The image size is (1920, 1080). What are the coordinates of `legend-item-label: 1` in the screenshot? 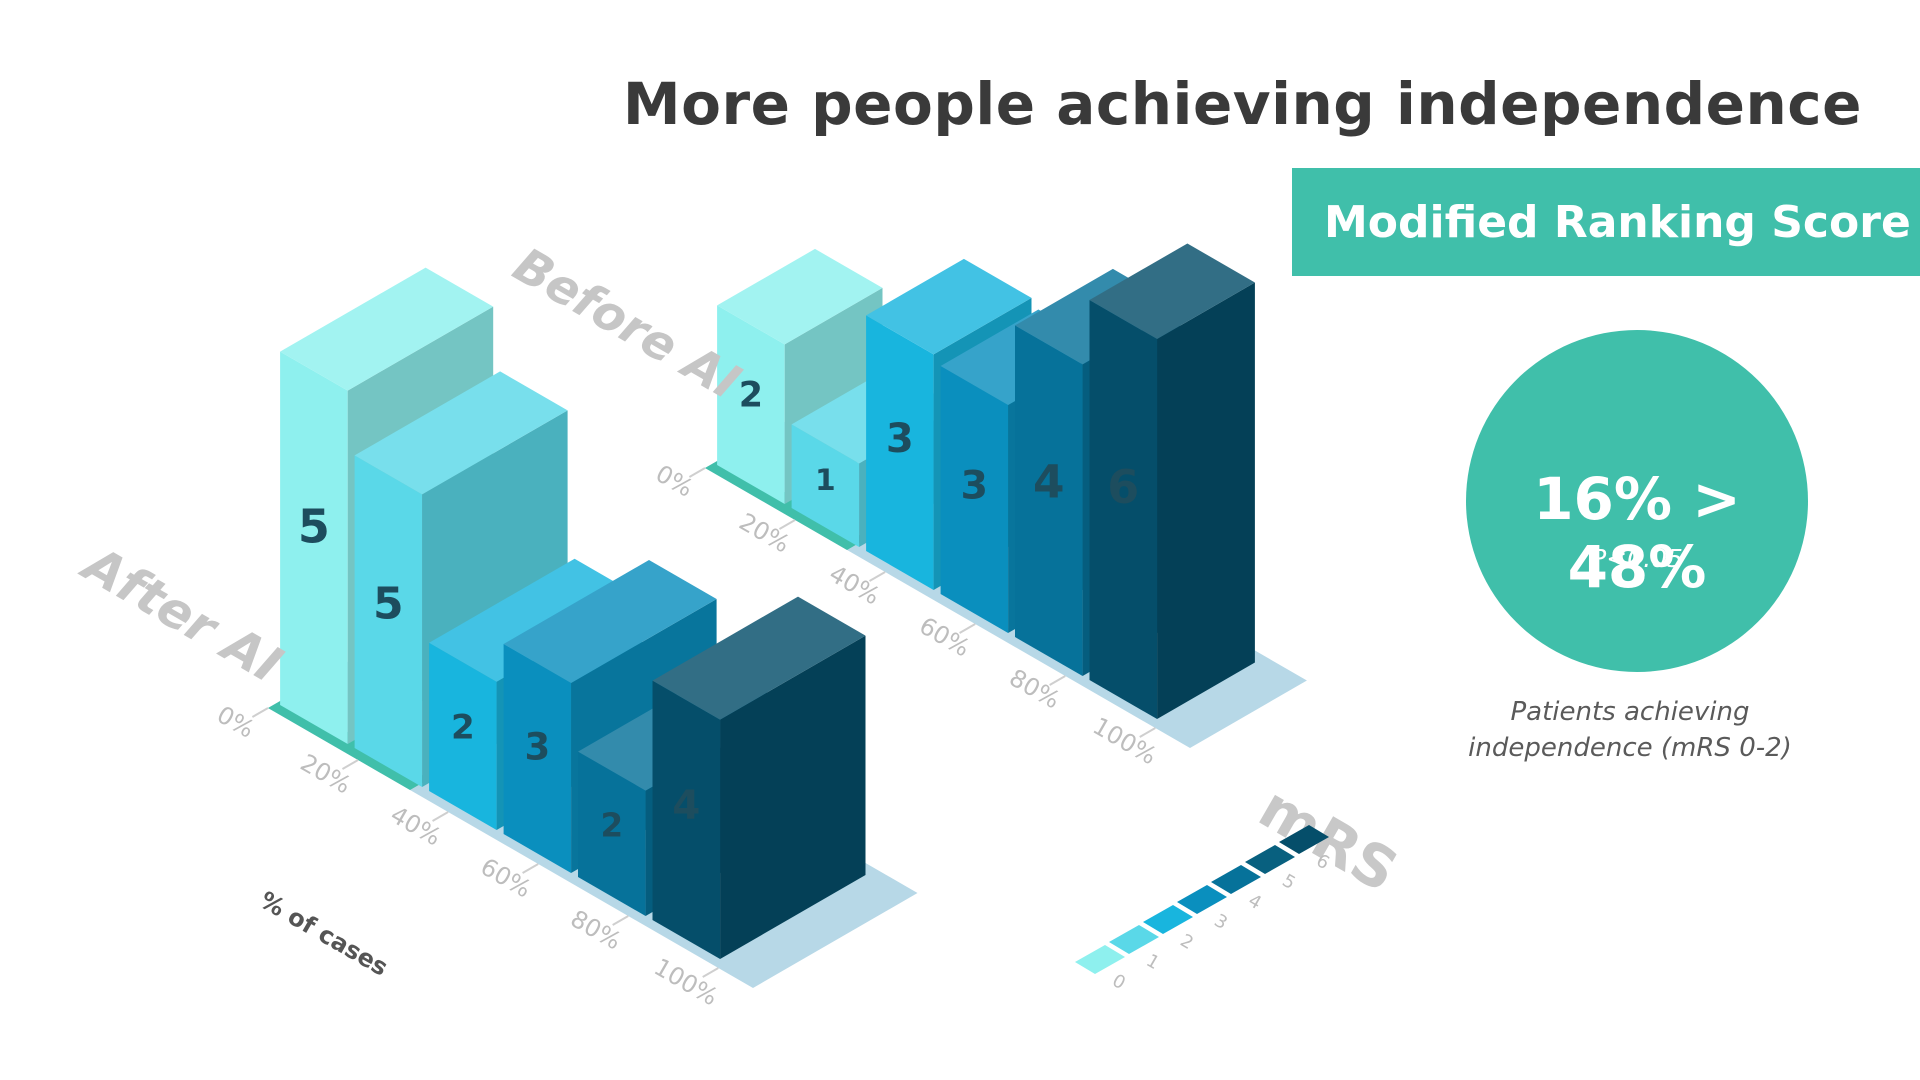 It's located at (1153, 962).